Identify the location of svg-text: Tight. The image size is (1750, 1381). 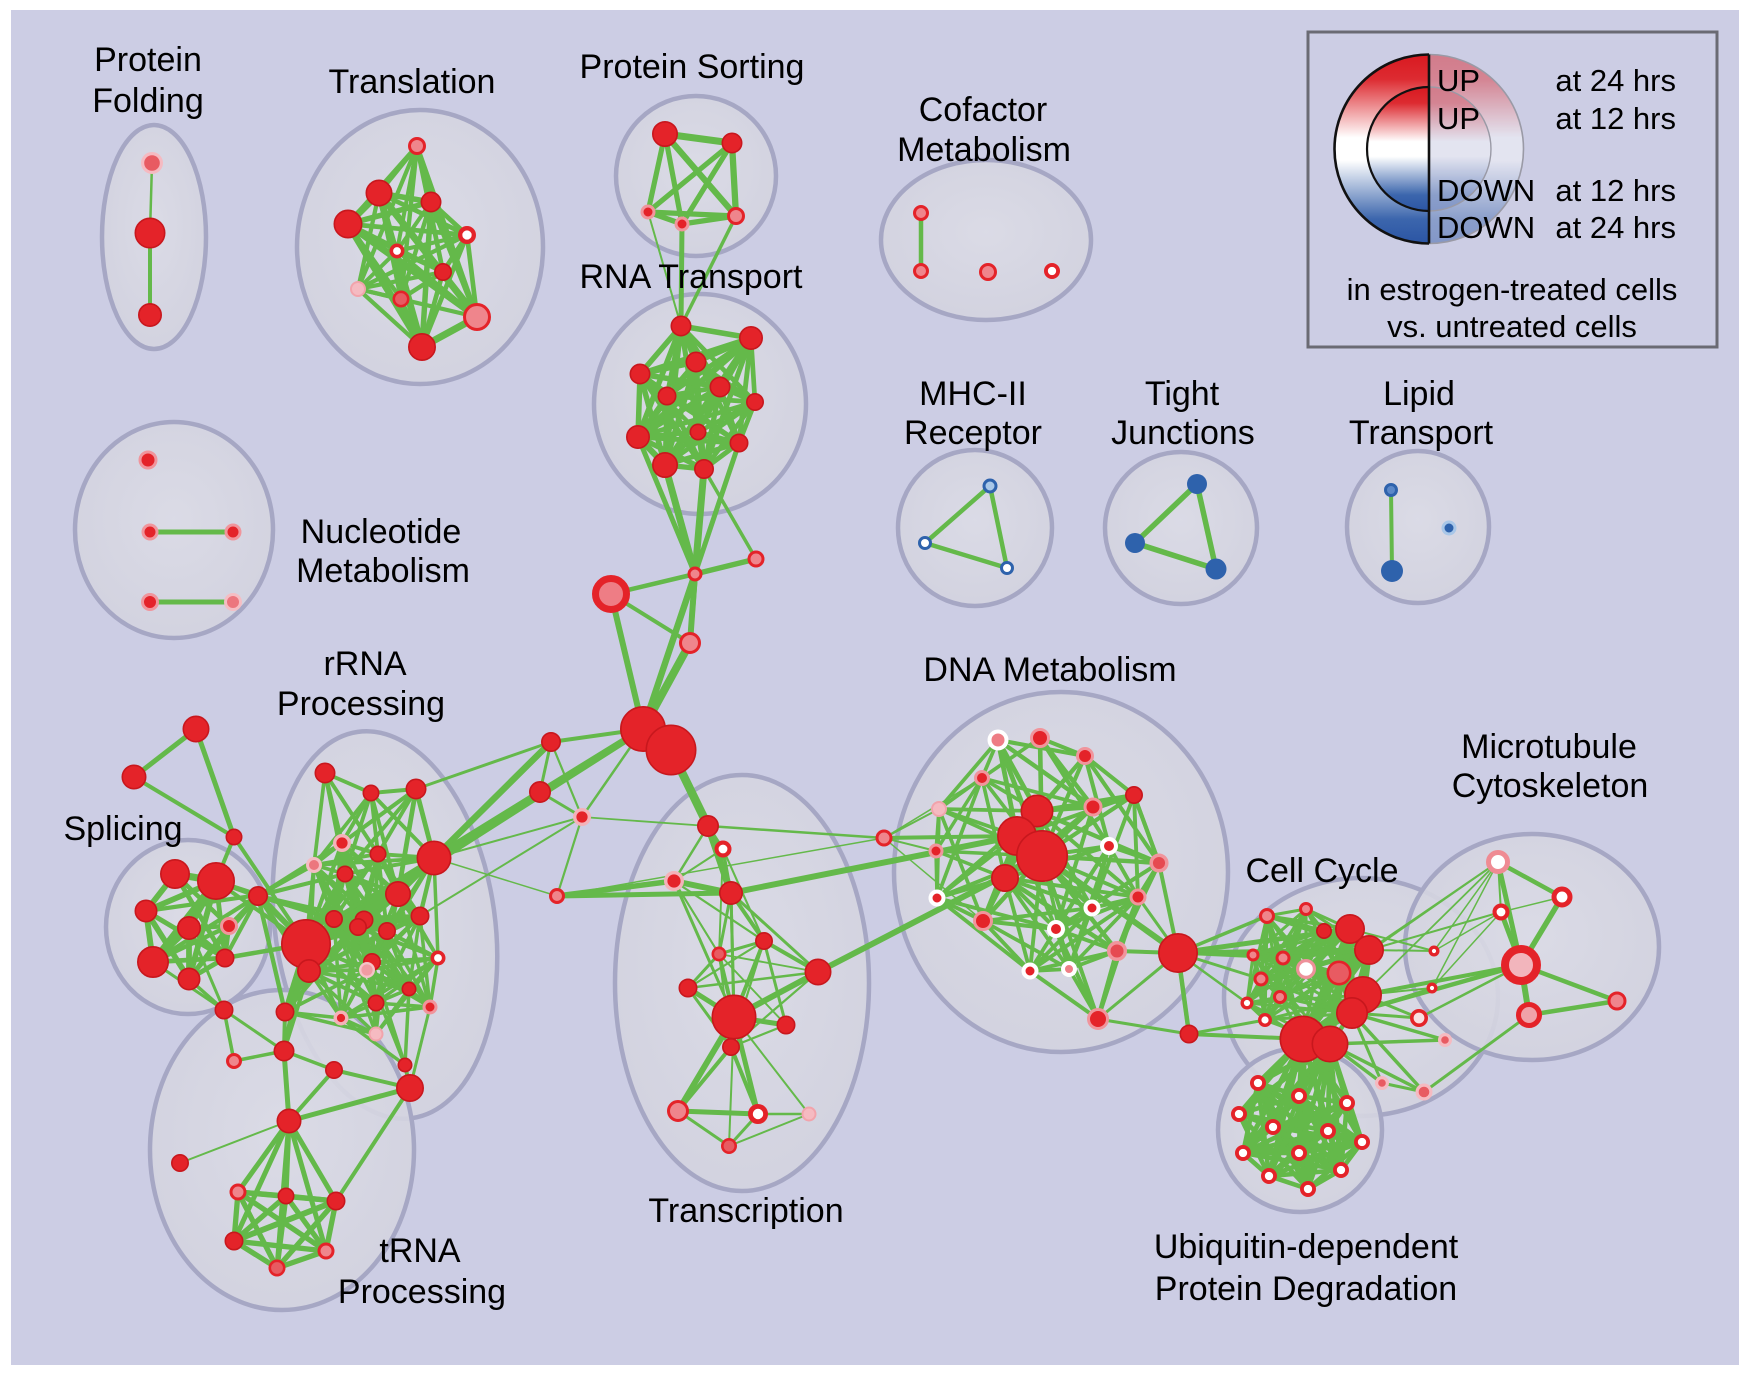
(1182, 394).